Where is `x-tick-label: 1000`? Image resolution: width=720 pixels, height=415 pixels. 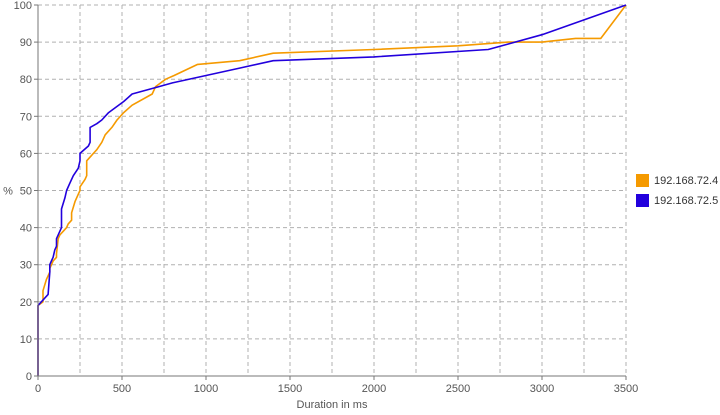
x-tick-label: 1000 is located at coordinates (206, 389).